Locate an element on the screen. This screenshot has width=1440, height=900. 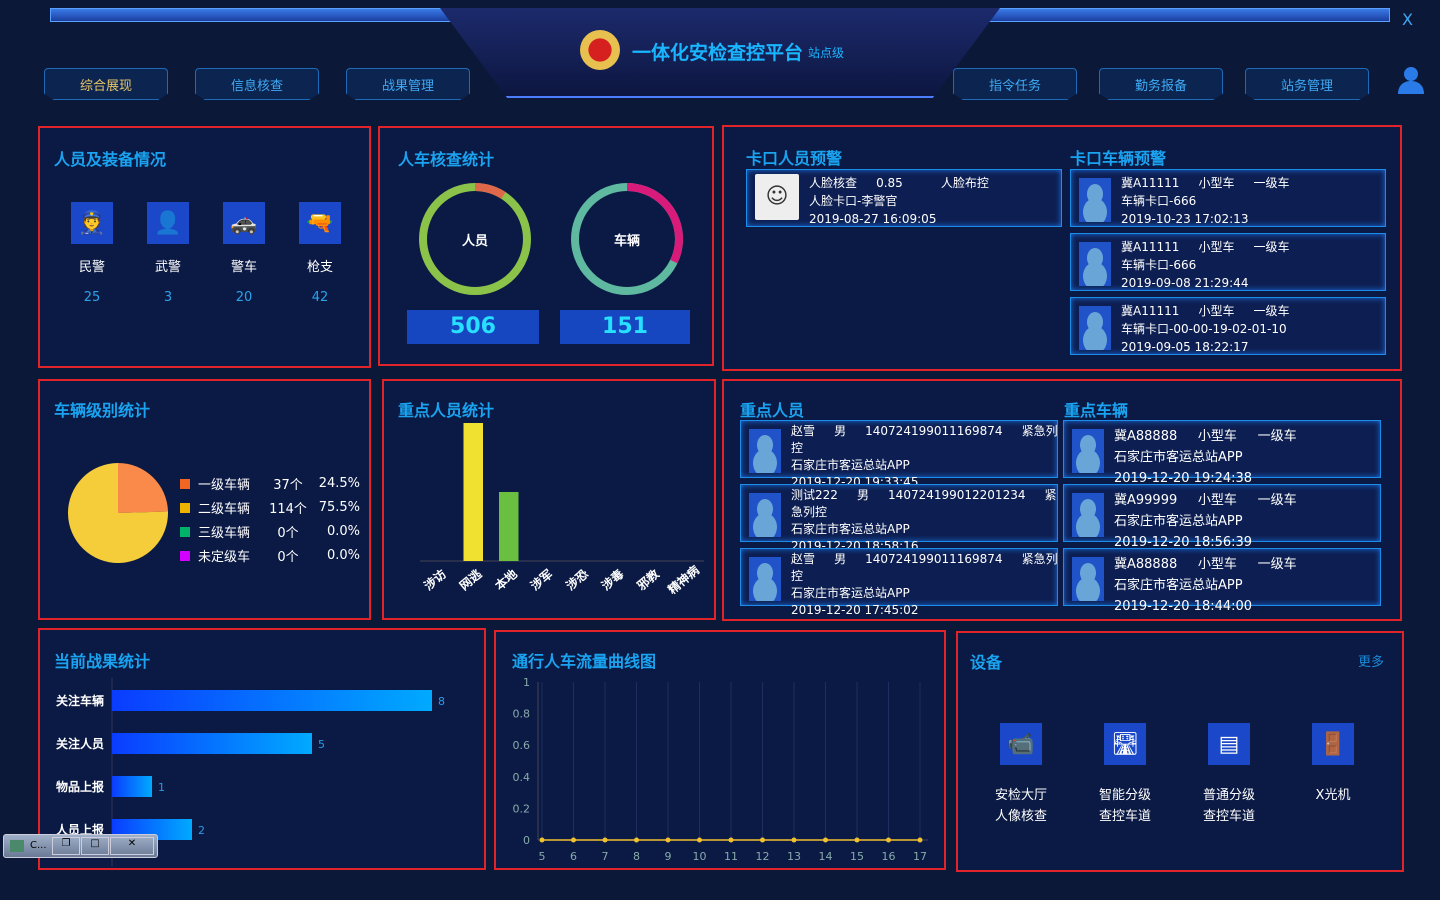
staff-value: 20 is located at coordinates (244, 297).